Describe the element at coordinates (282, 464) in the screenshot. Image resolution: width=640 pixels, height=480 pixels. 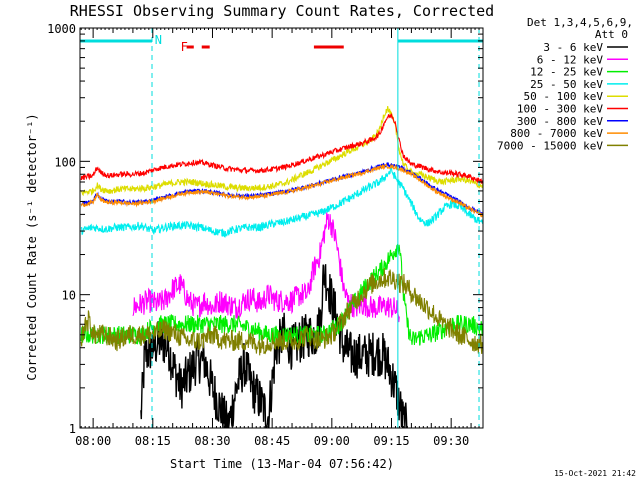
I see `x-axis-label: Start Time (13-Mar-04 07:56:42)` at that location.